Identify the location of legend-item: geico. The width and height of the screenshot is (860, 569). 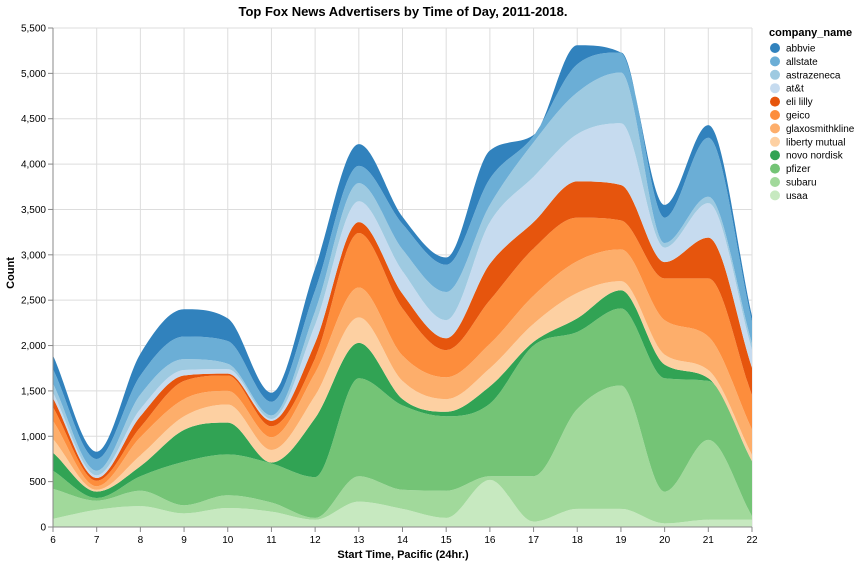
(790, 116).